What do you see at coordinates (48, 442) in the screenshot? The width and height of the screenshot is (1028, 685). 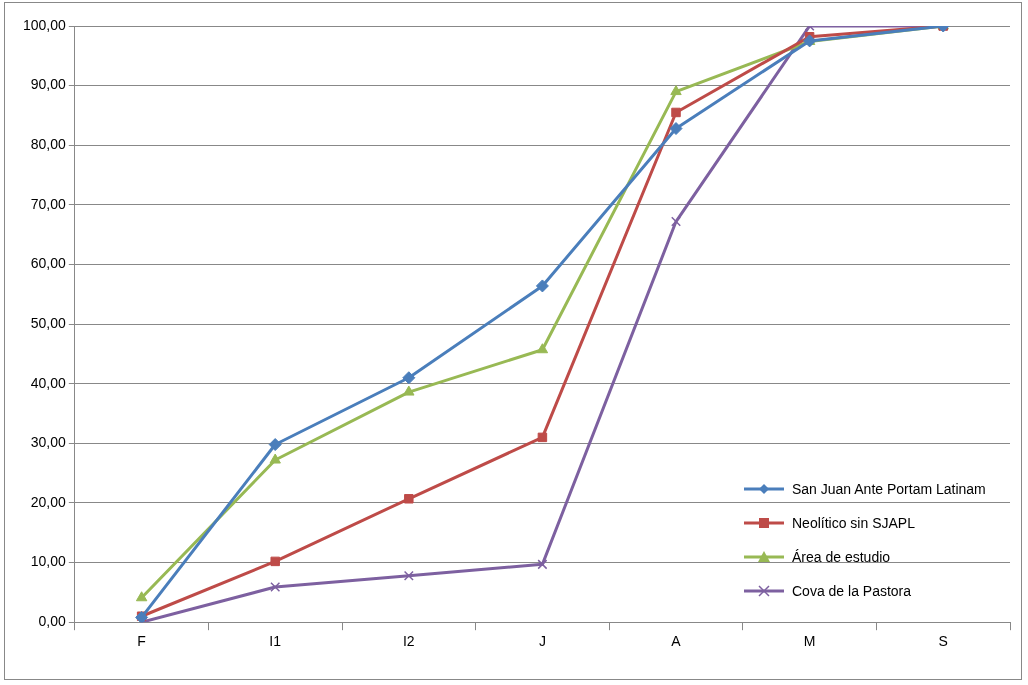 I see `y-tick-label: 30,00` at bounding box center [48, 442].